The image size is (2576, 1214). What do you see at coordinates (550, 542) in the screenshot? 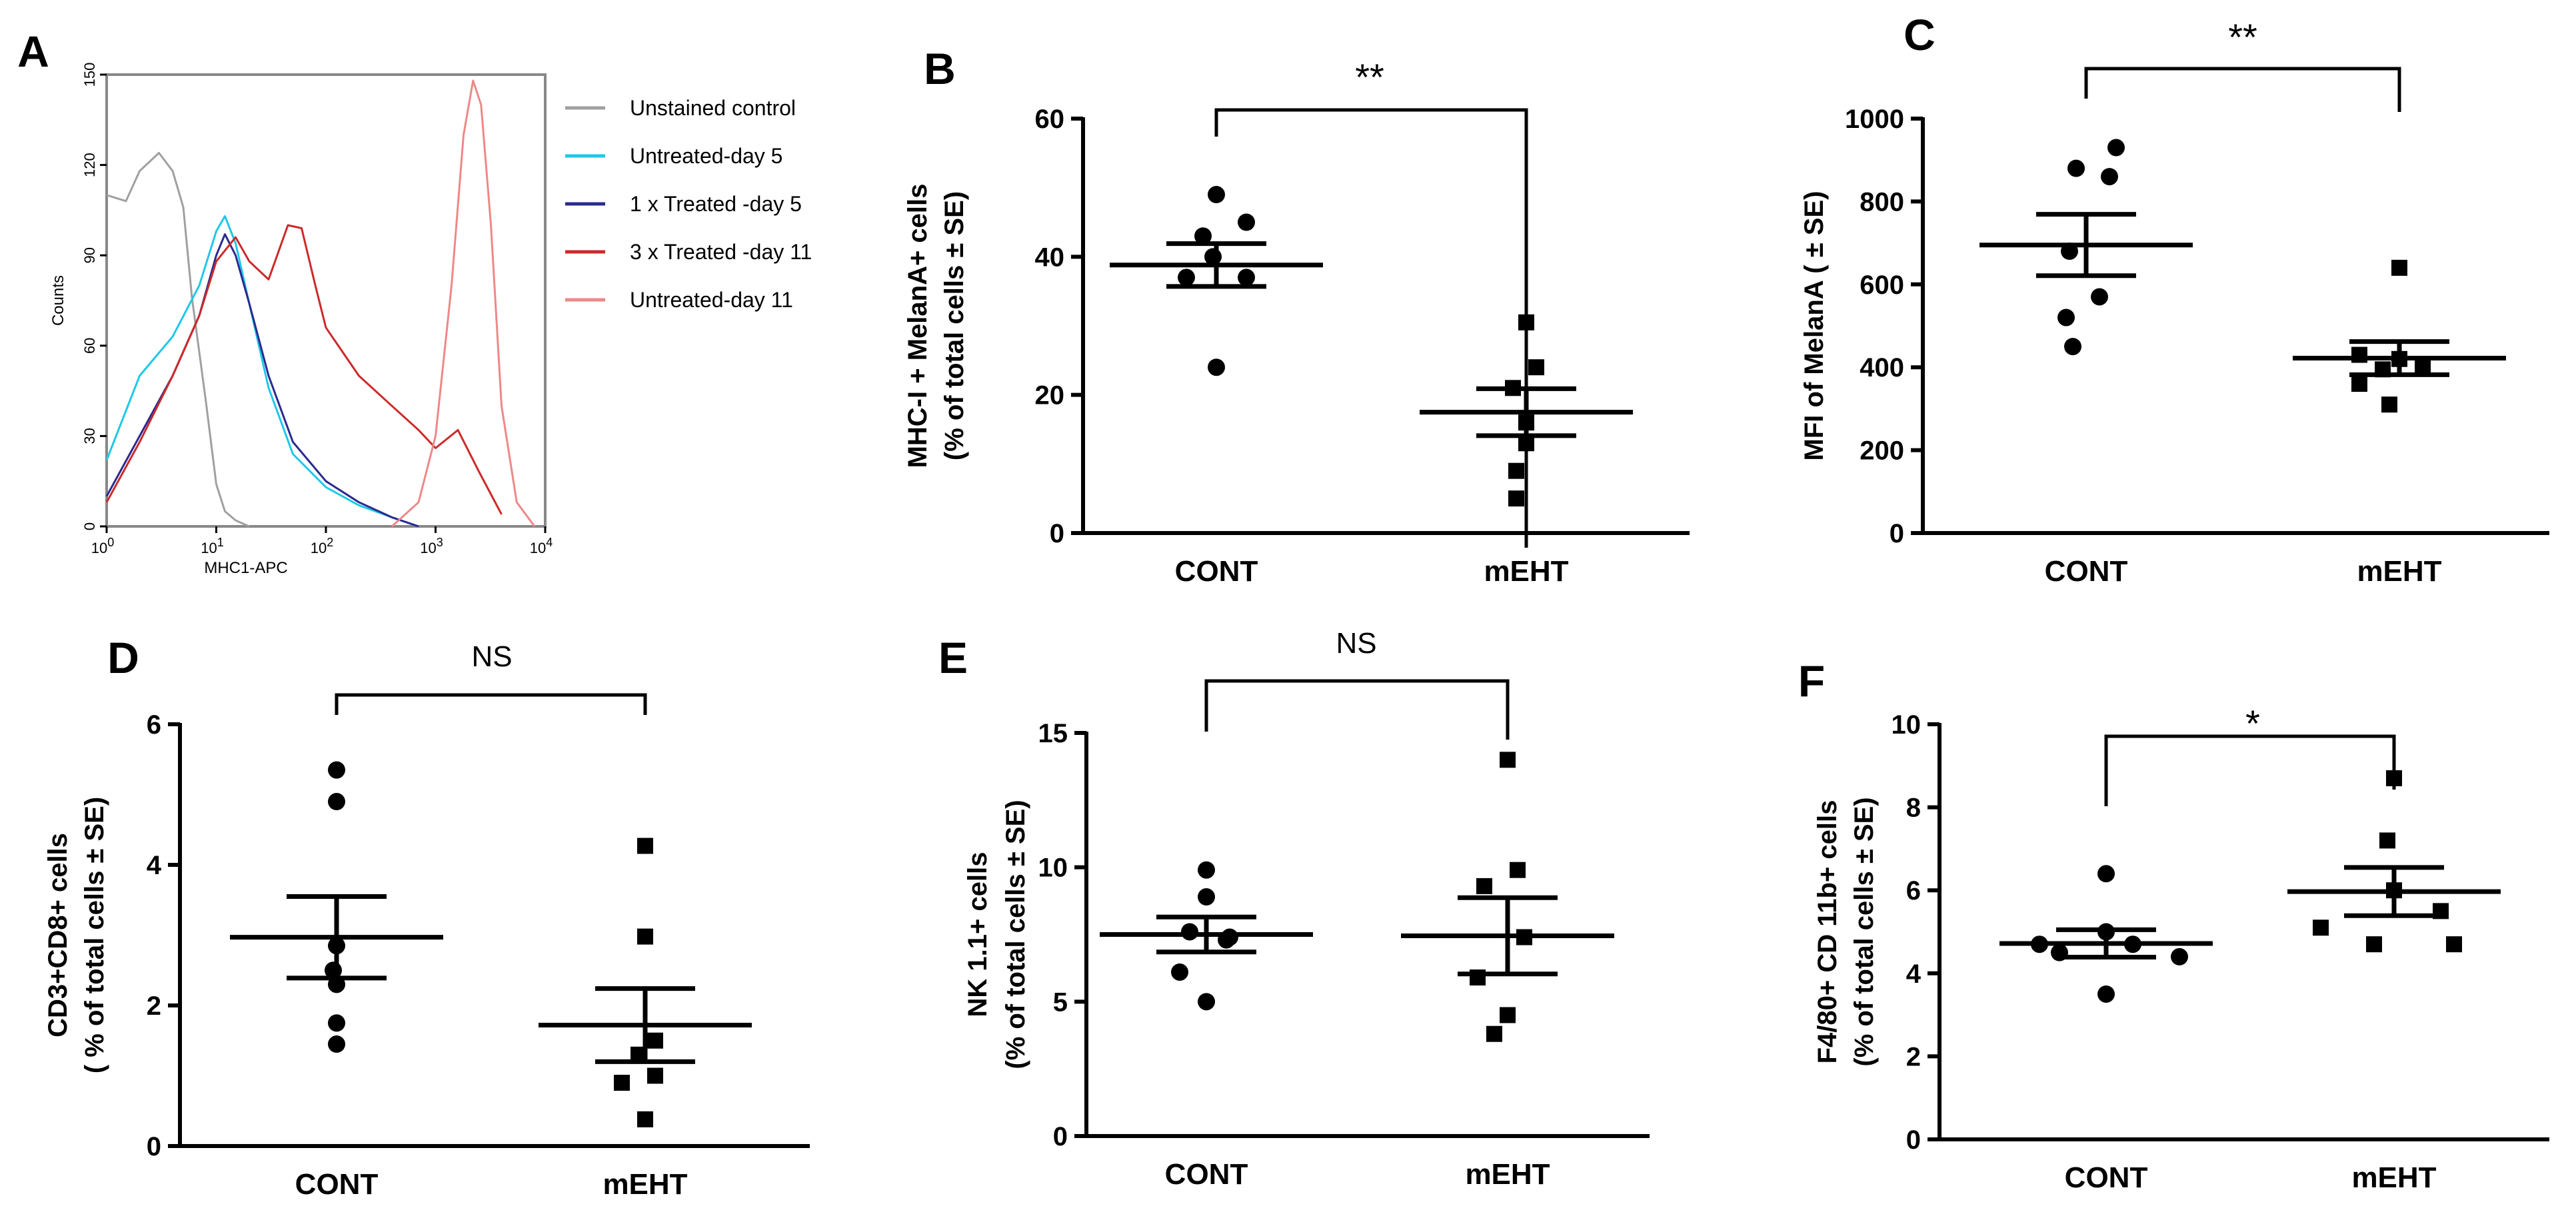
I see `x-tick-exponent: 4` at bounding box center [550, 542].